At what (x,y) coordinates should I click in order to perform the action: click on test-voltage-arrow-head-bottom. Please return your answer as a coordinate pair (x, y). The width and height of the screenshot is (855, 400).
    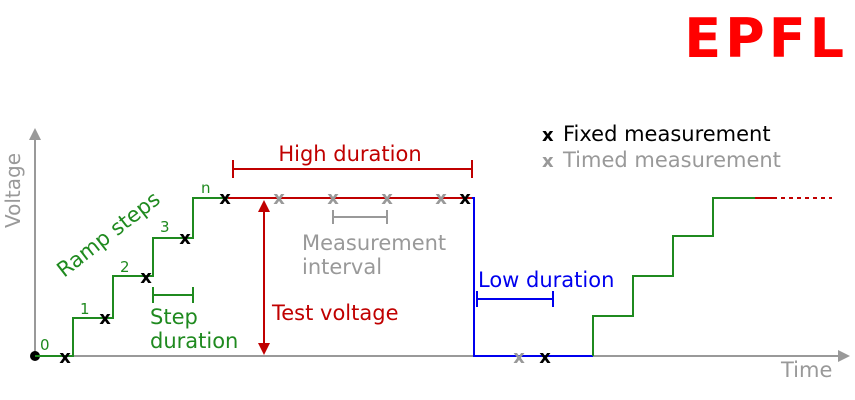
    Looking at the image, I should click on (264, 349).